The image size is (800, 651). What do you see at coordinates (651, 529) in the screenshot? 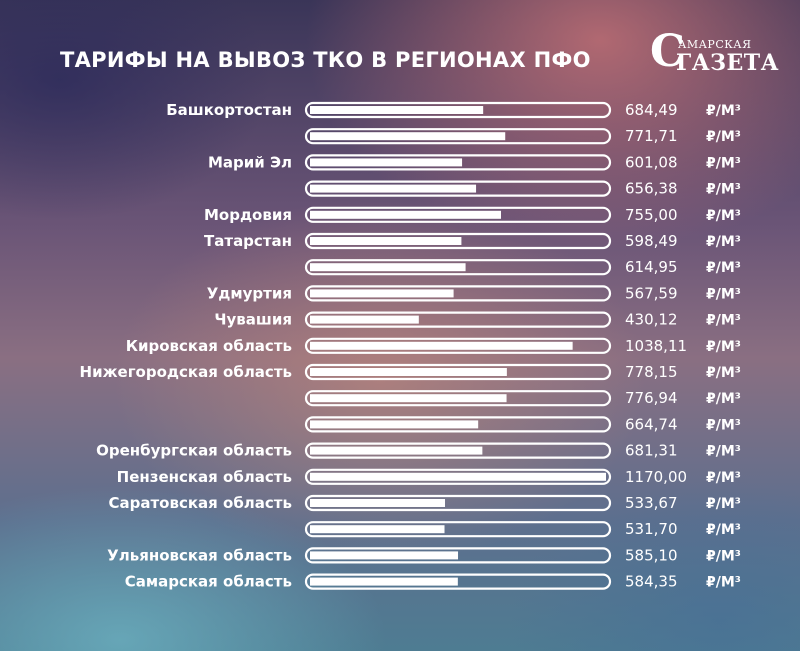
I see `value-label: 531,70` at bounding box center [651, 529].